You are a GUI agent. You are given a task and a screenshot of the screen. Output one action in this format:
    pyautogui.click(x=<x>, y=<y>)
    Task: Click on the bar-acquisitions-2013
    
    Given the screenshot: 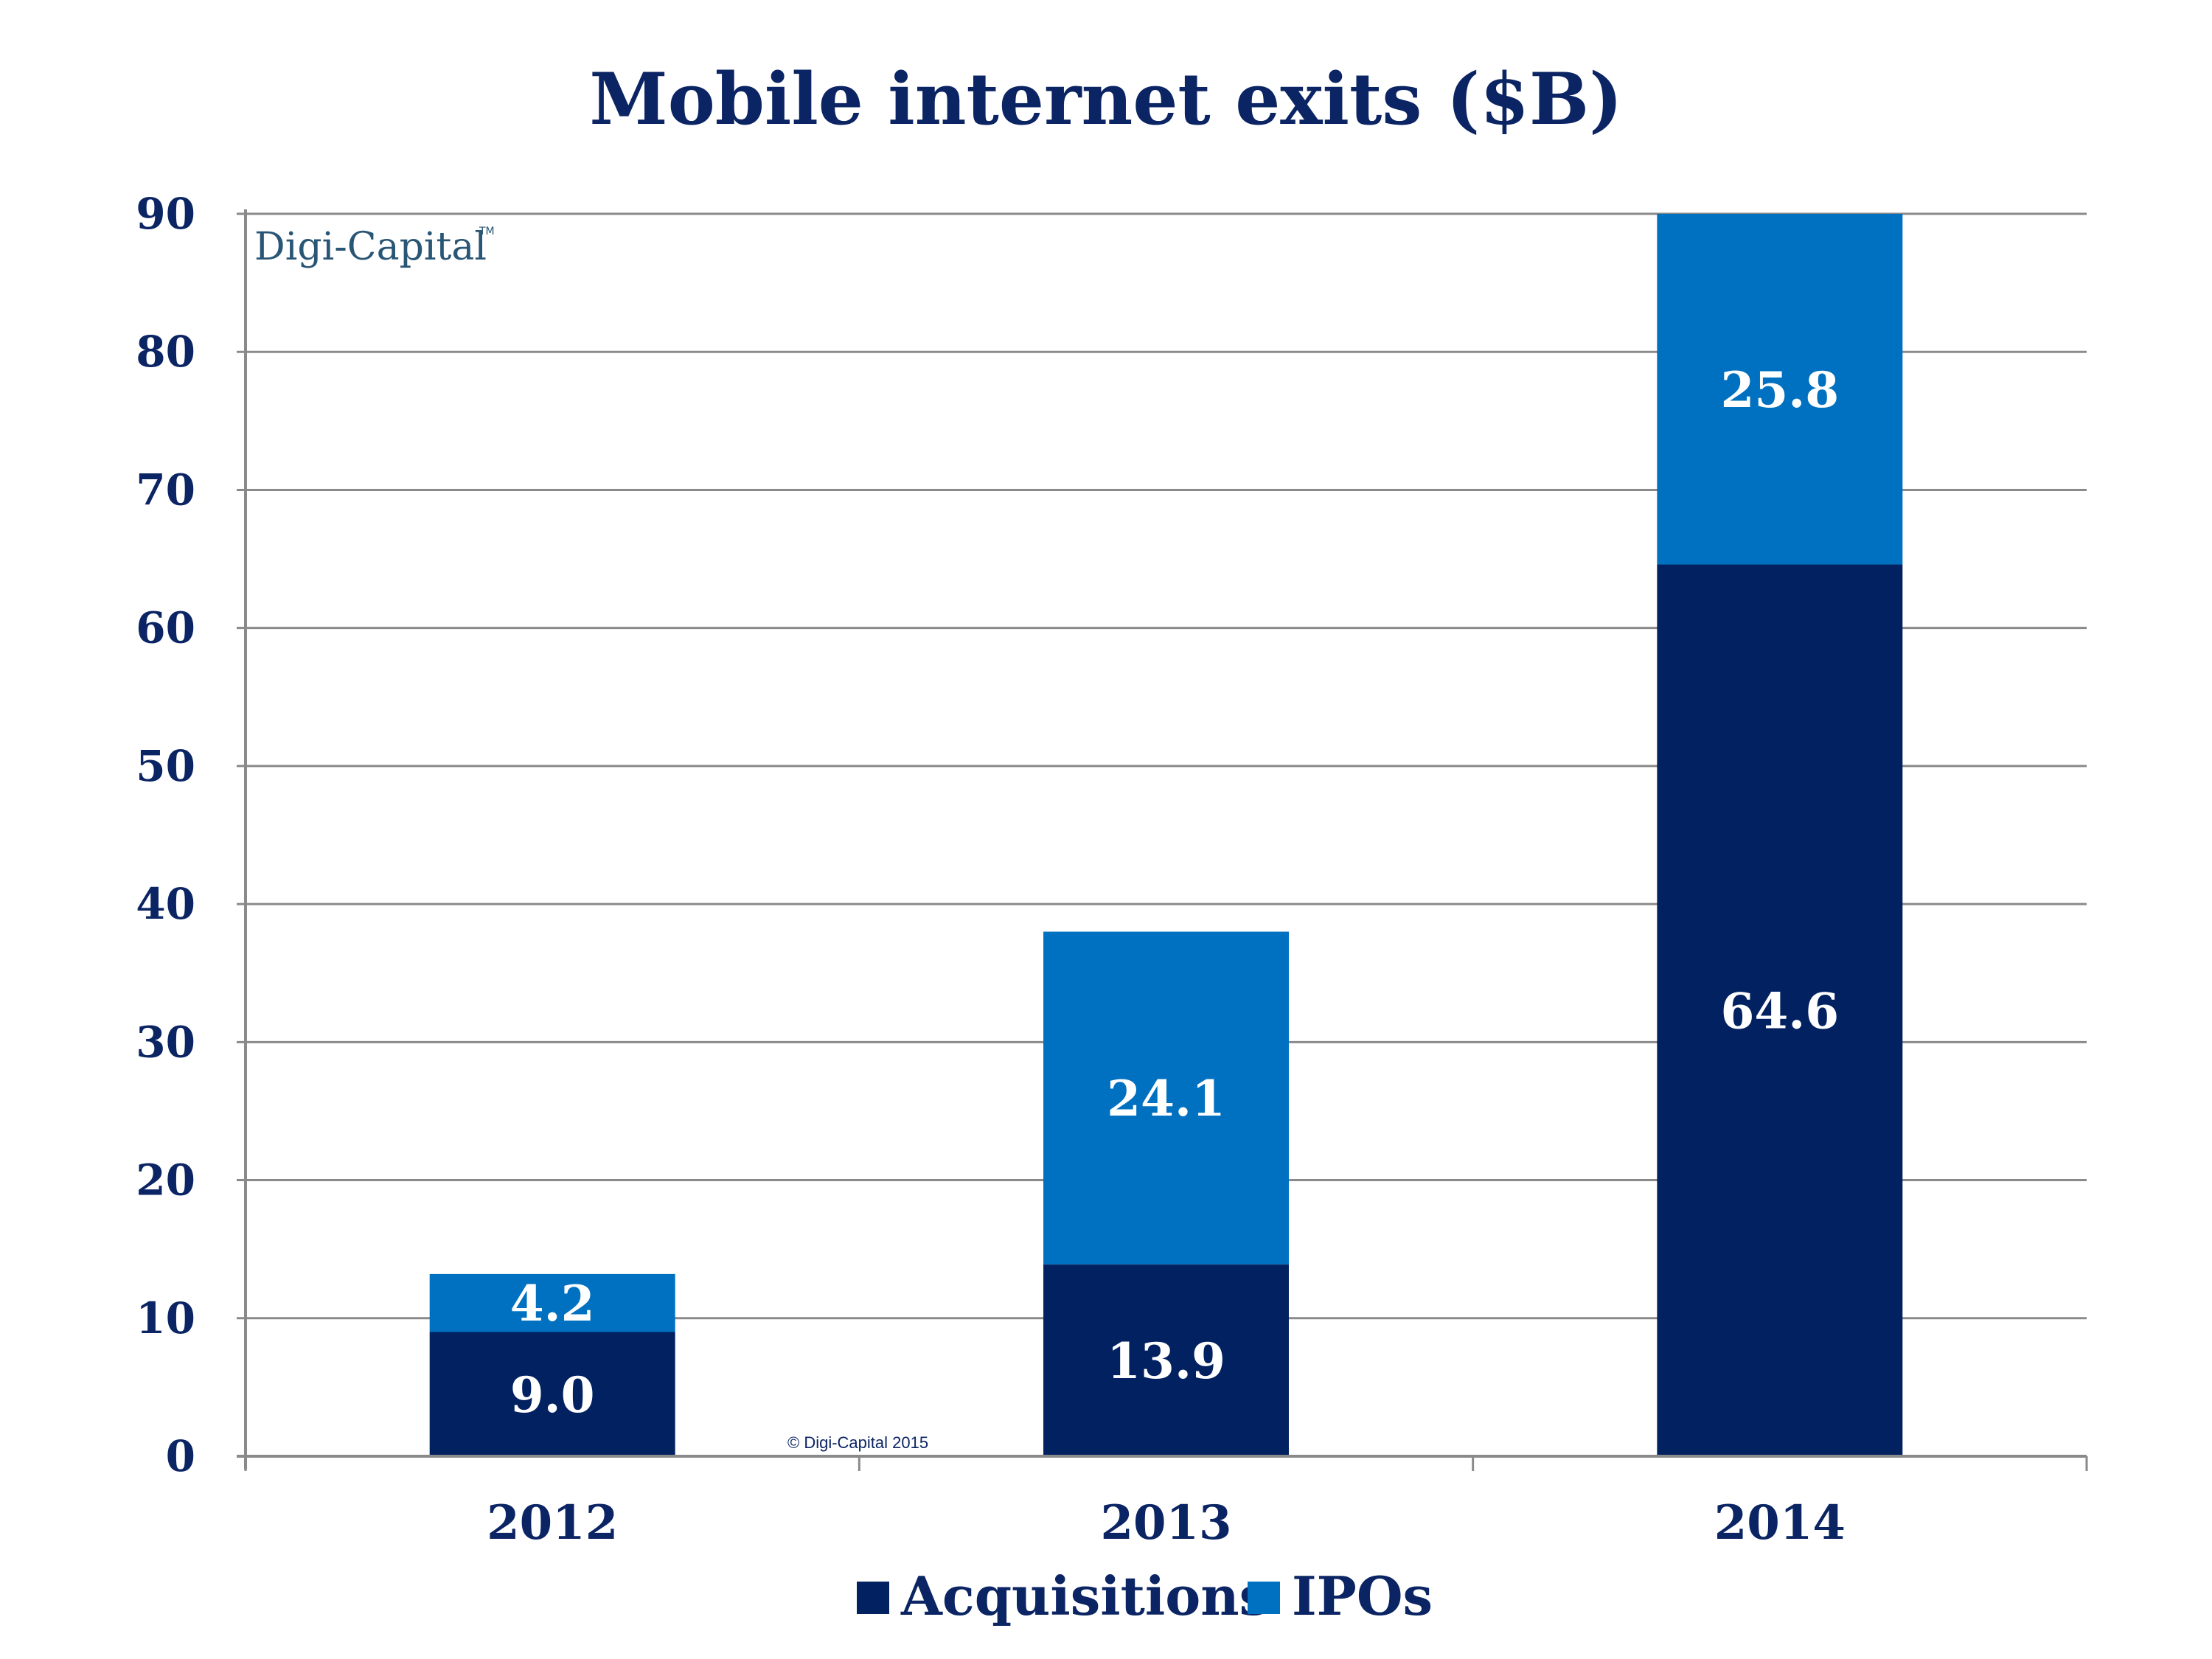 What is the action you would take?
    pyautogui.click(x=1166, y=1360)
    